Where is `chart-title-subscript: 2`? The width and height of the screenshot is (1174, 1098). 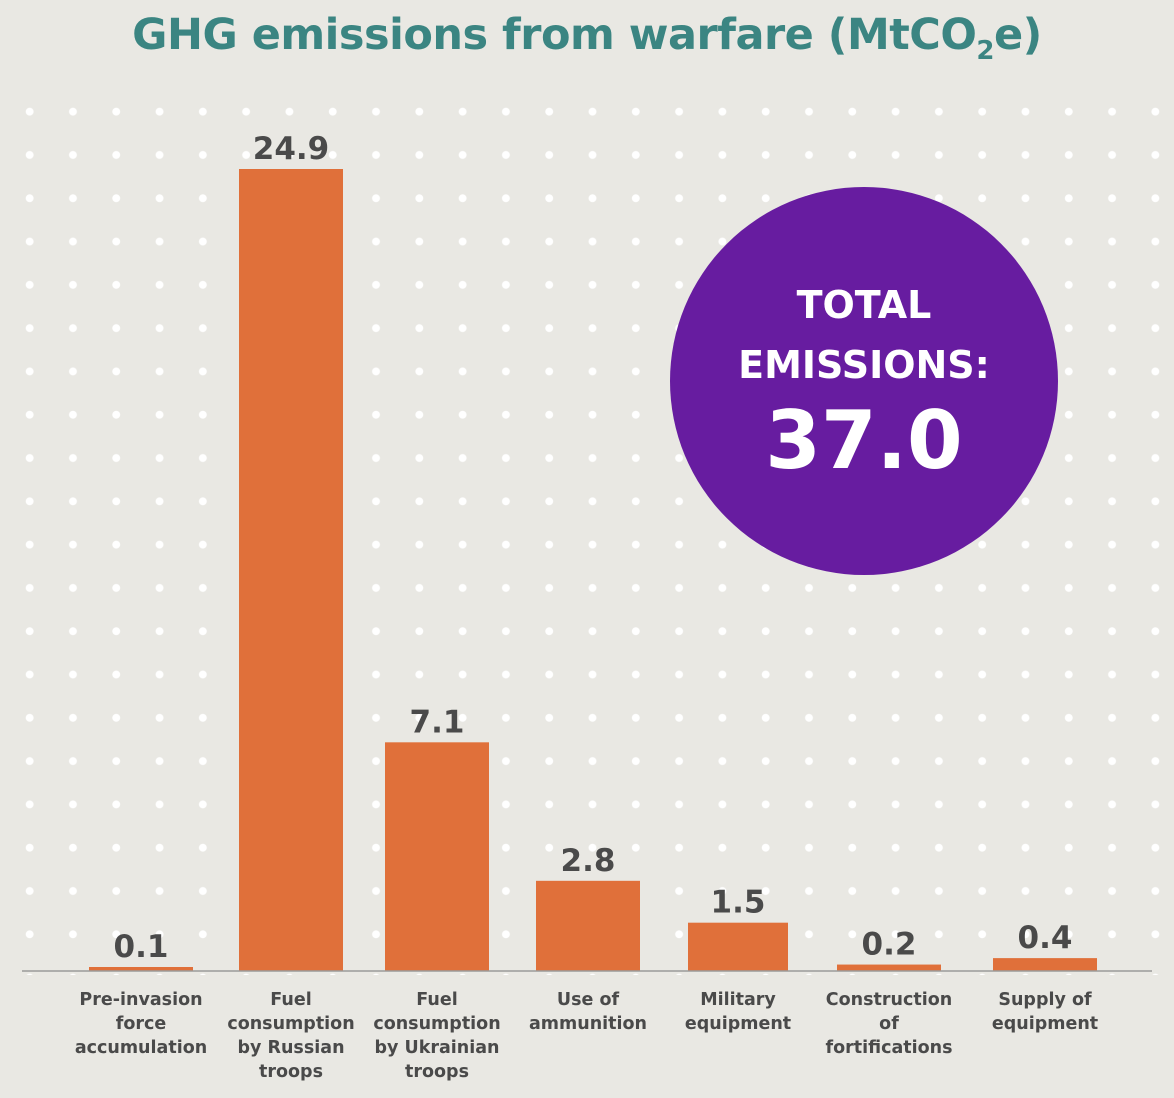
chart-title-subscript: 2 is located at coordinates (985, 51).